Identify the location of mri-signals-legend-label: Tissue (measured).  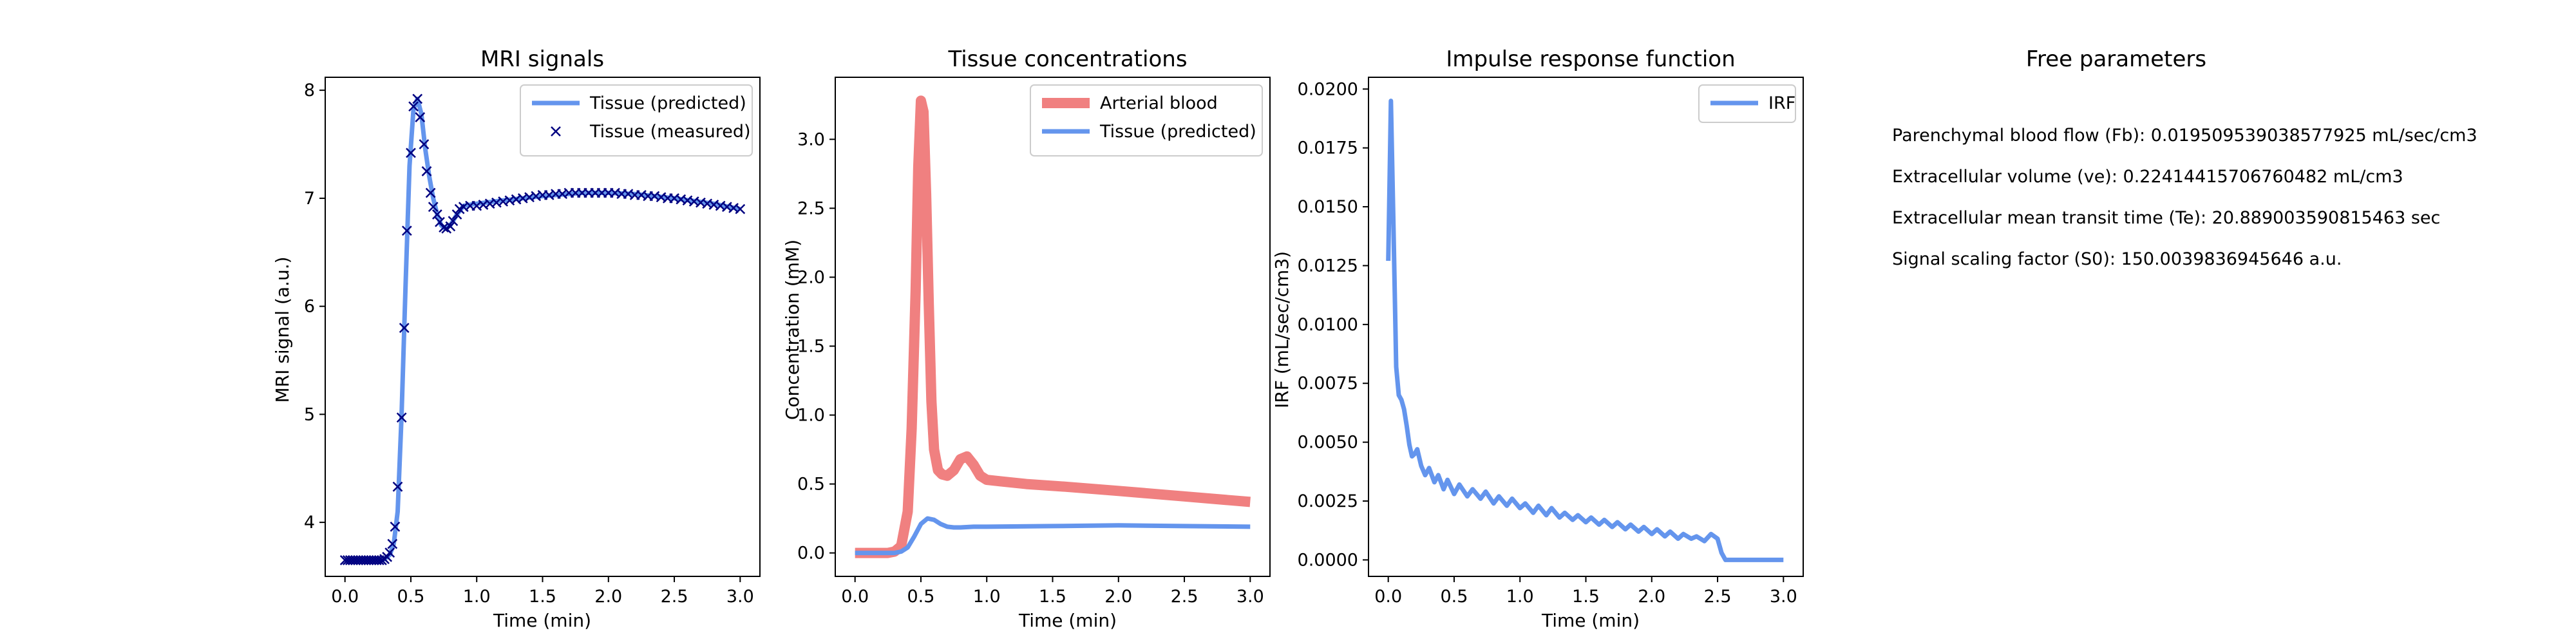
(670, 132).